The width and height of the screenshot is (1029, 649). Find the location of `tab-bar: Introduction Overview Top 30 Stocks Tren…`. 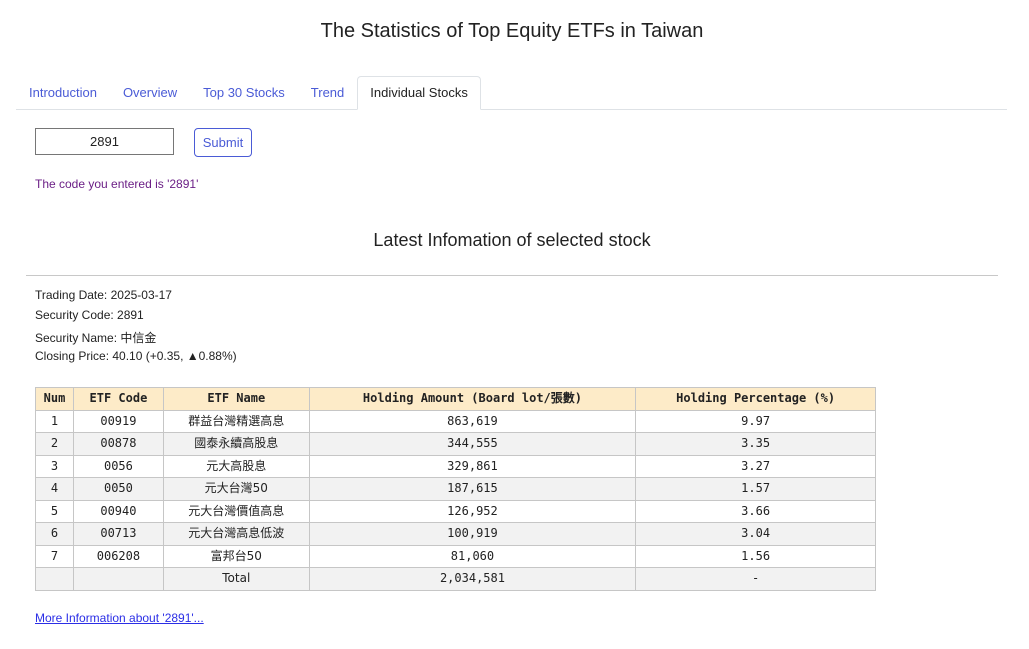

tab-bar: Introduction Overview Top 30 Stocks Tren… is located at coordinates (511, 93).